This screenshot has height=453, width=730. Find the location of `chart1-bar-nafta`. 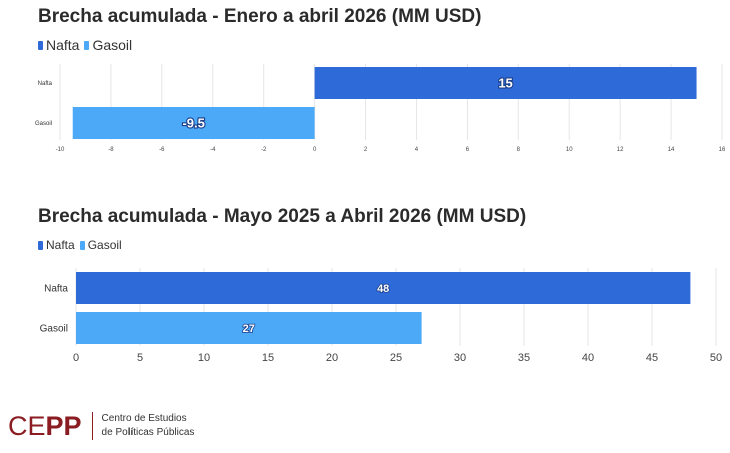

chart1-bar-nafta is located at coordinates (505, 83).